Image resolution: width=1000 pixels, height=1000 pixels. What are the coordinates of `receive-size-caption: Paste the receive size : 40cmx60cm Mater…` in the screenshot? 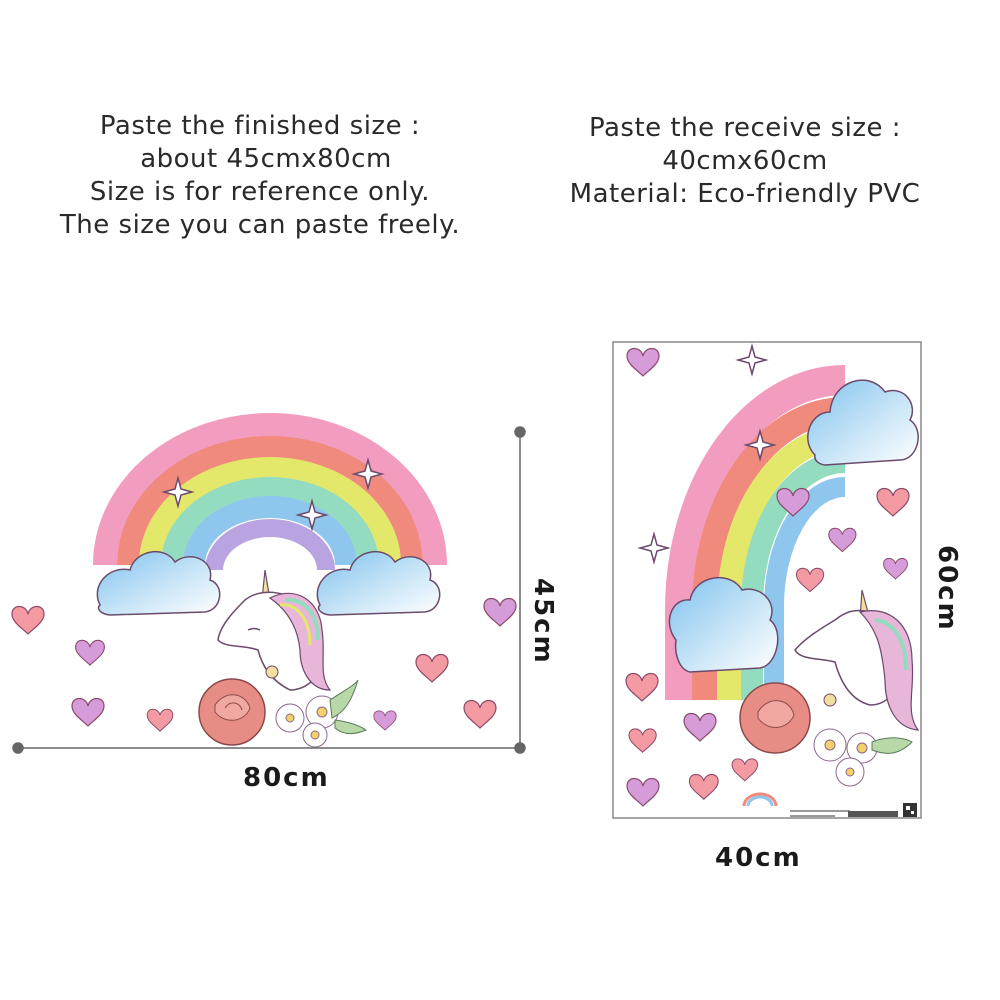 It's located at (745, 161).